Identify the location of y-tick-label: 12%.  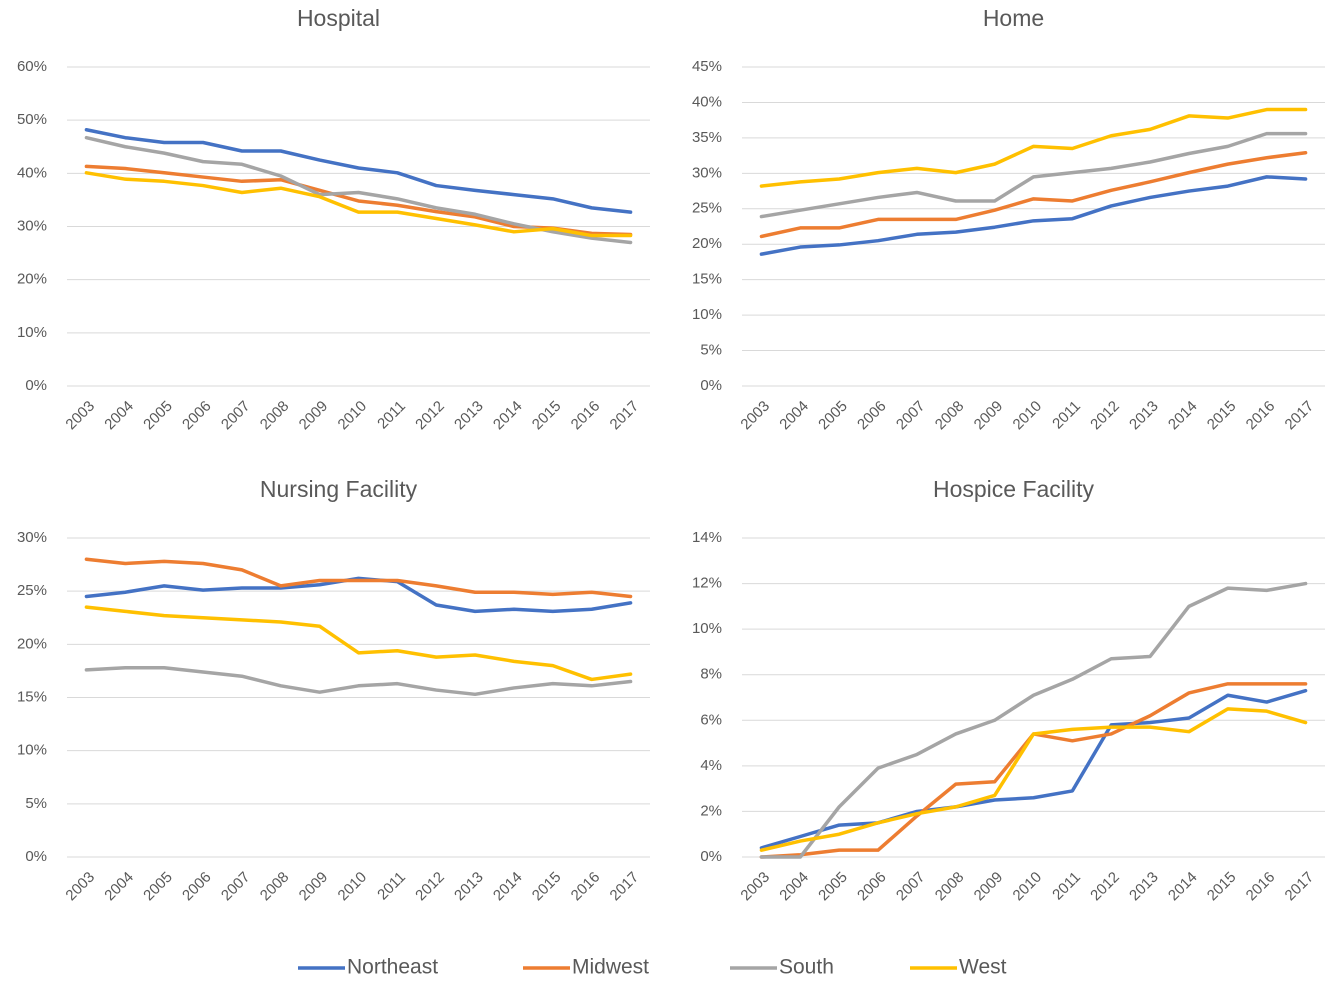
(707, 583).